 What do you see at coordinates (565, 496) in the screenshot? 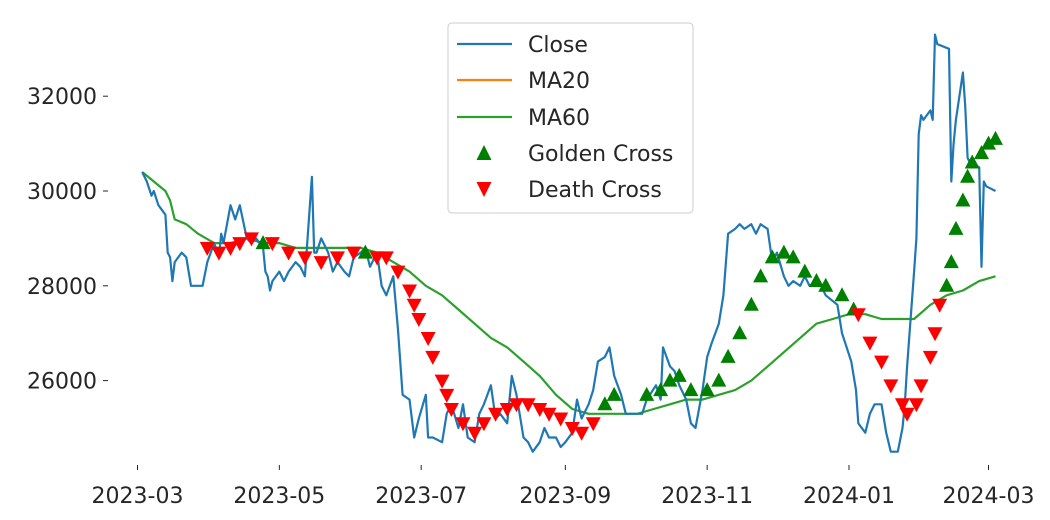
I see `x-tick-label: 2023-09` at bounding box center [565, 496].